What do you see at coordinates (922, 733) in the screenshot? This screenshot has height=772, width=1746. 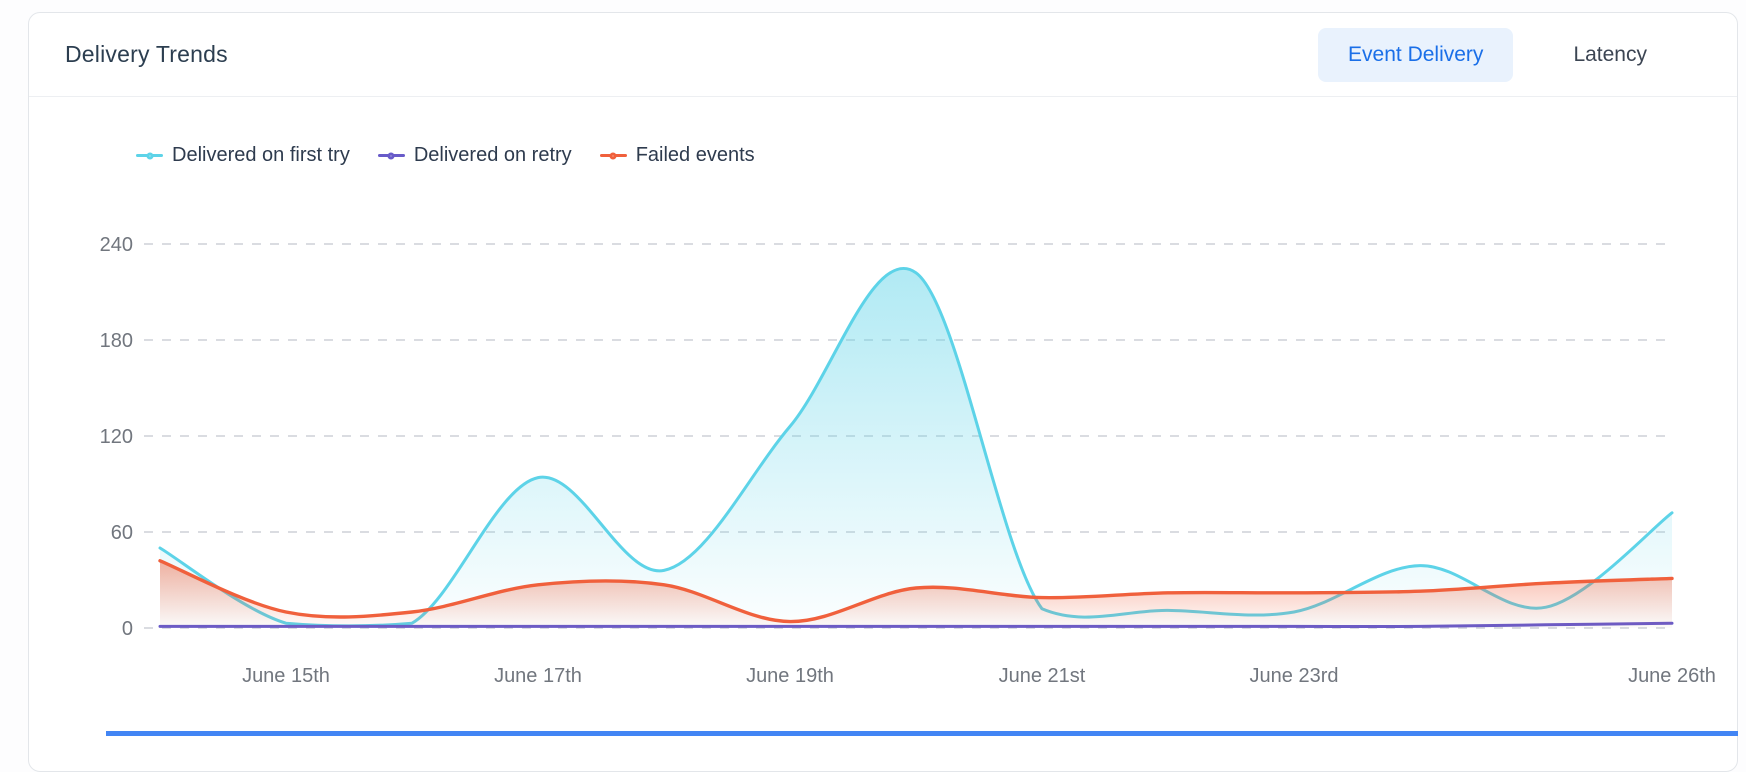 I see `bottom-accent-strip` at bounding box center [922, 733].